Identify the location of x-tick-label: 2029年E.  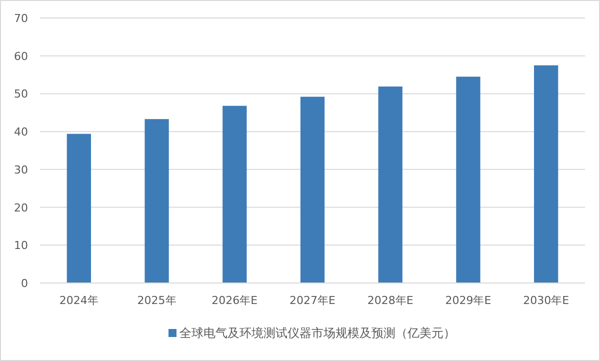
(468, 300).